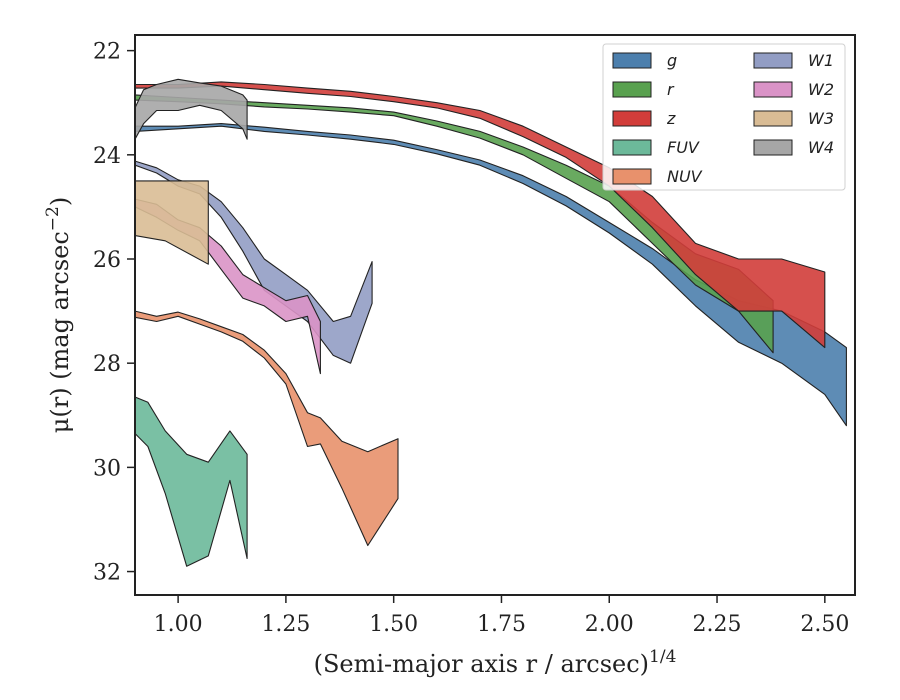  Describe the element at coordinates (773, 147) in the screenshot. I see `legend-swatch-w4` at that location.